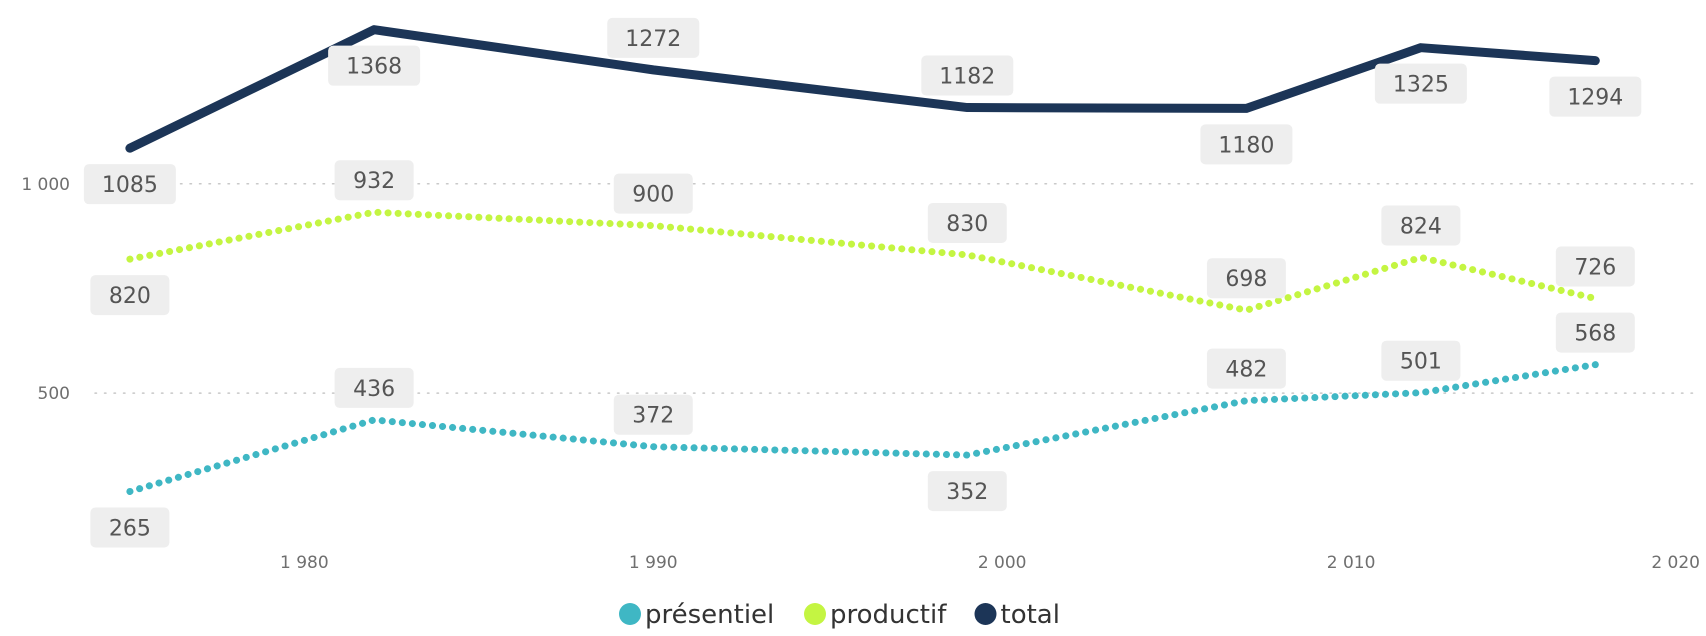 The image size is (1706, 636). I want to click on data-label-text: 568, so click(1595, 334).